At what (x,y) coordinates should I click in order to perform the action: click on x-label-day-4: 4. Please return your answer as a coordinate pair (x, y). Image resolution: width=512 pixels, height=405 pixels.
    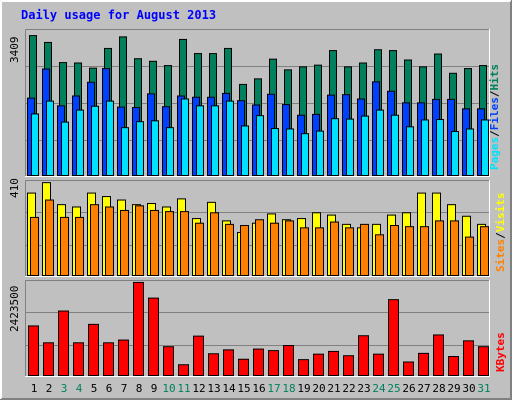
    Looking at the image, I should click on (79, 388).